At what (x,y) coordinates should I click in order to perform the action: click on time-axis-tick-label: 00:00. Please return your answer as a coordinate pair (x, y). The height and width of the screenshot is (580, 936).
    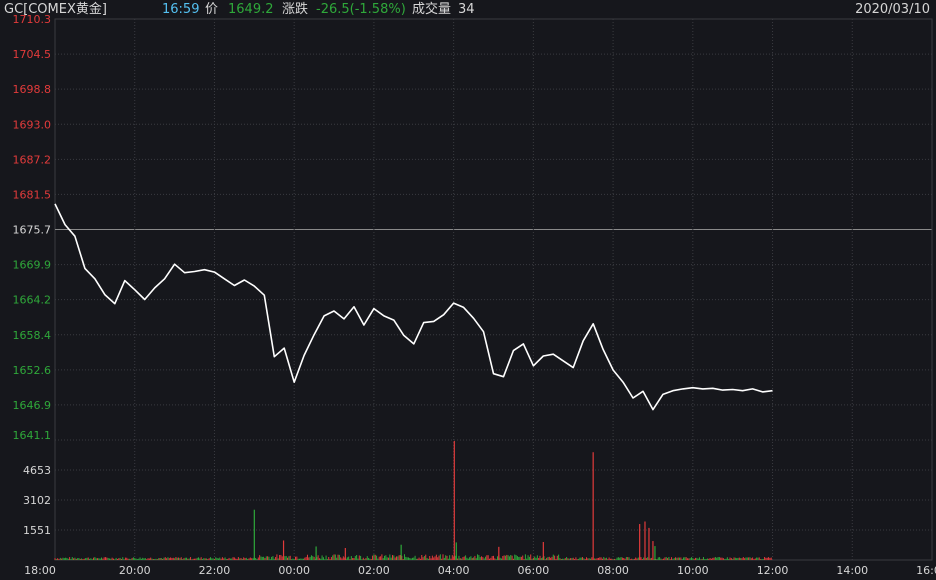
    Looking at the image, I should click on (294, 570).